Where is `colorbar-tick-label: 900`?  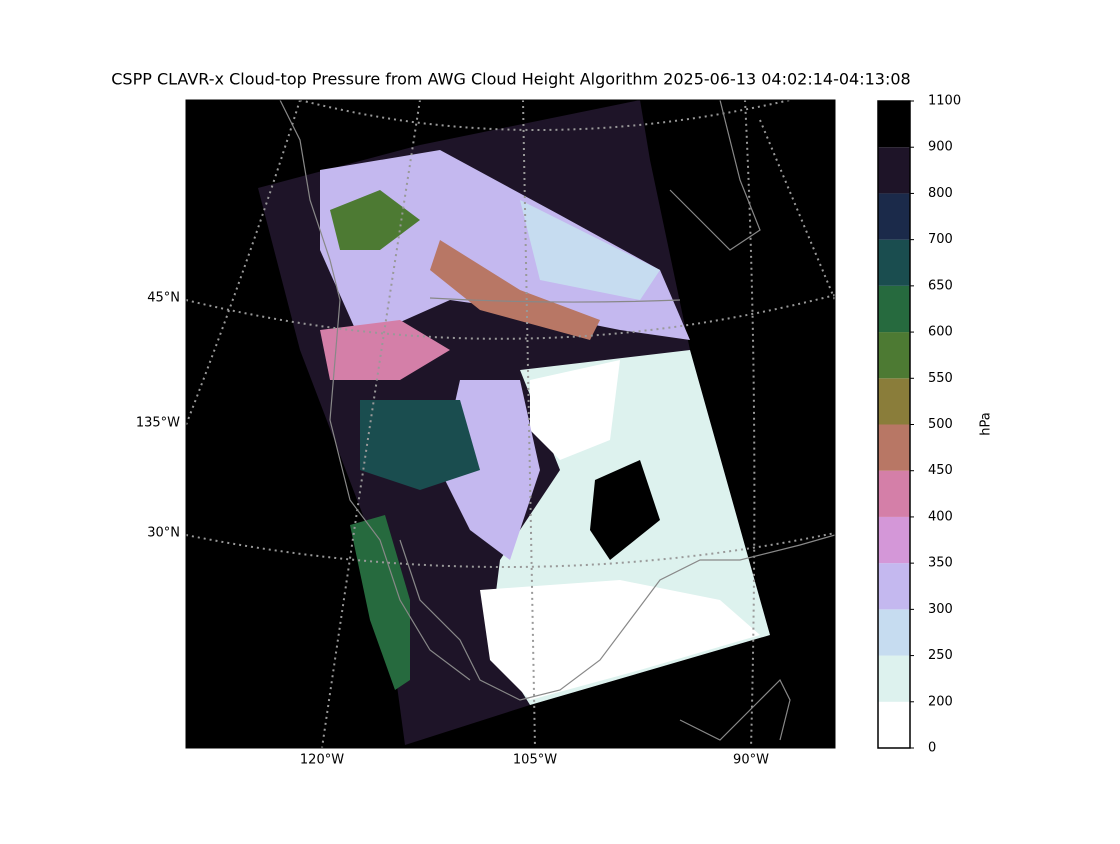
colorbar-tick-label: 900 is located at coordinates (940, 147).